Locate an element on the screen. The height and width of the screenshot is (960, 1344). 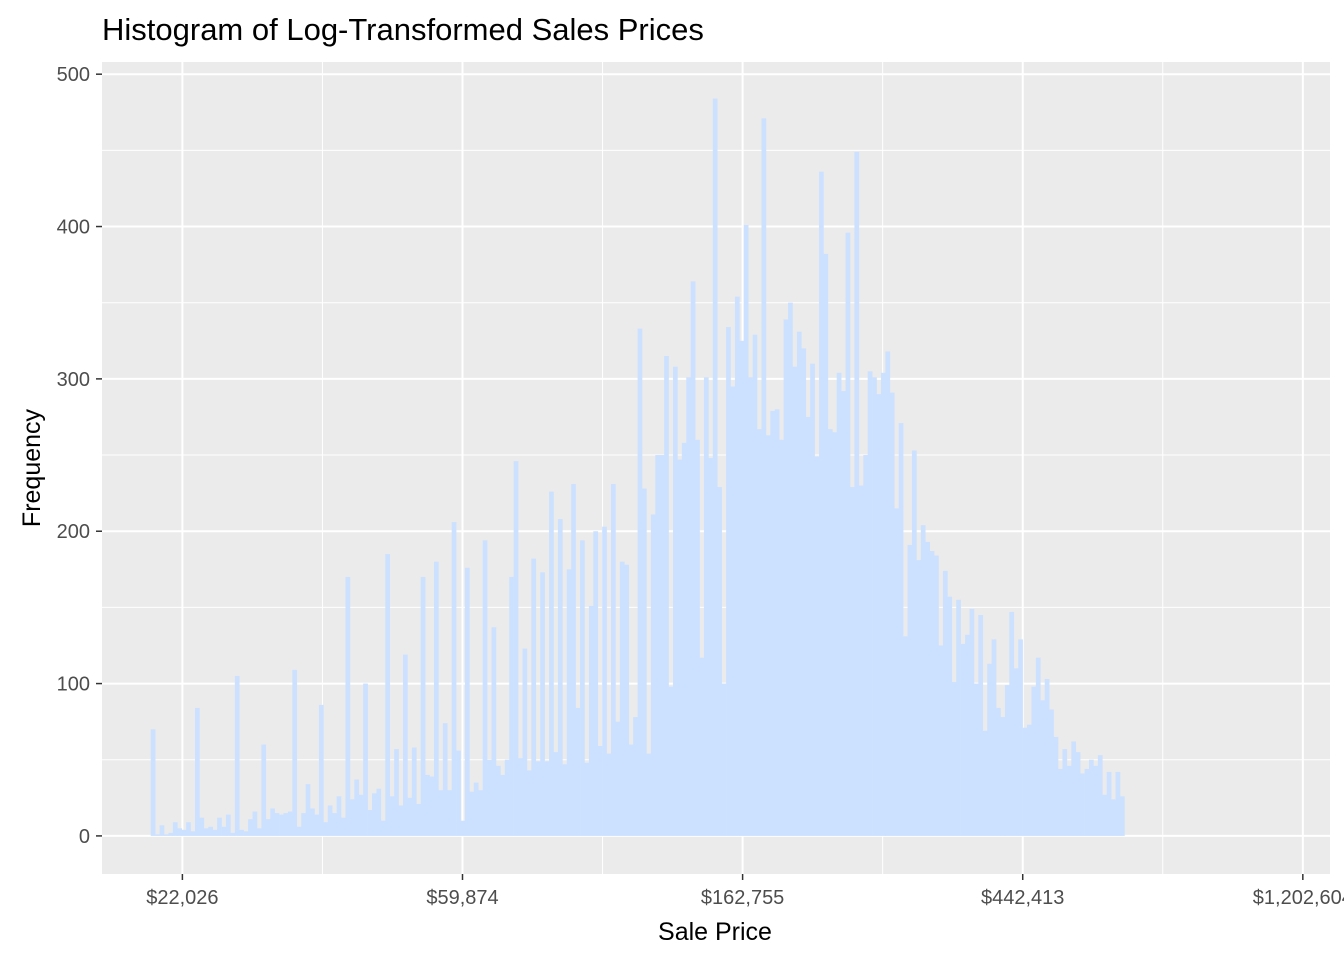
x-tick-label: $1,202,604 is located at coordinates (1298, 898).